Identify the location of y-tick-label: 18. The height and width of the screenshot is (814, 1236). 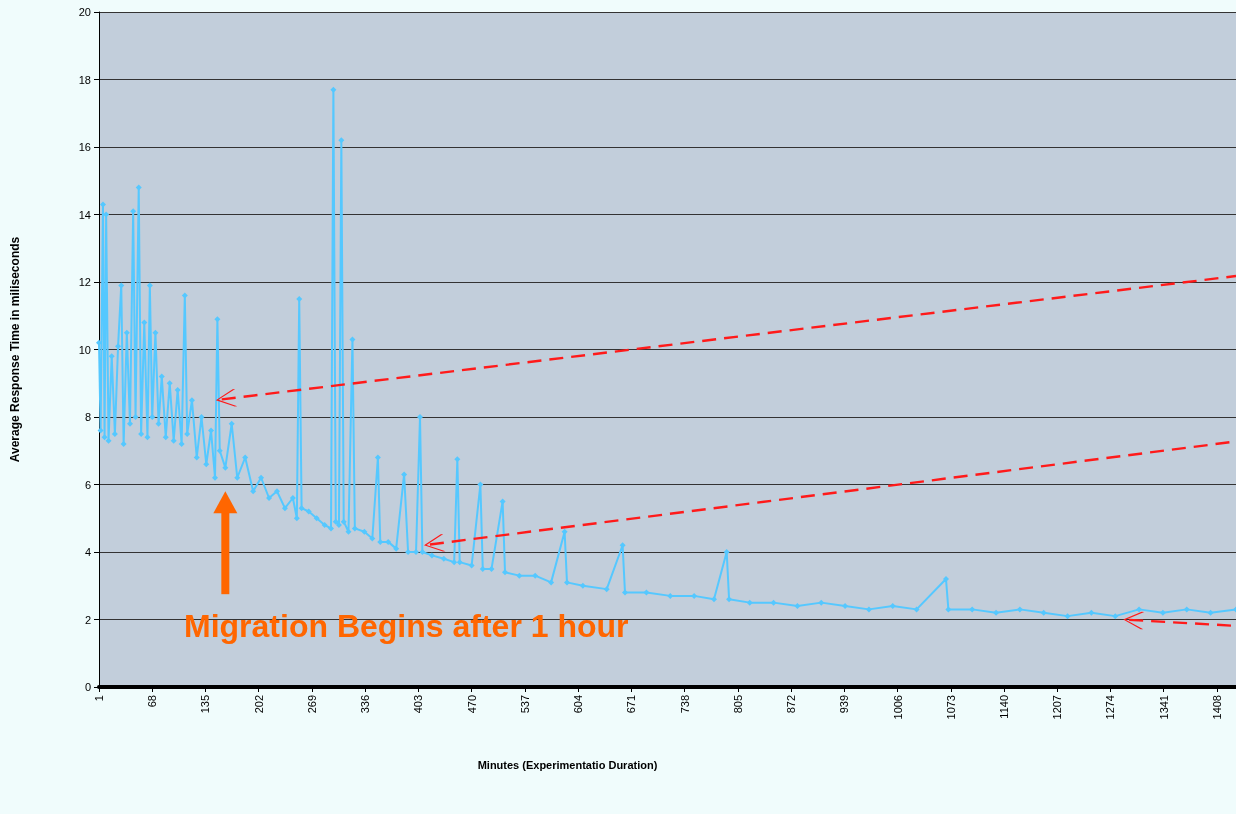
(84, 79).